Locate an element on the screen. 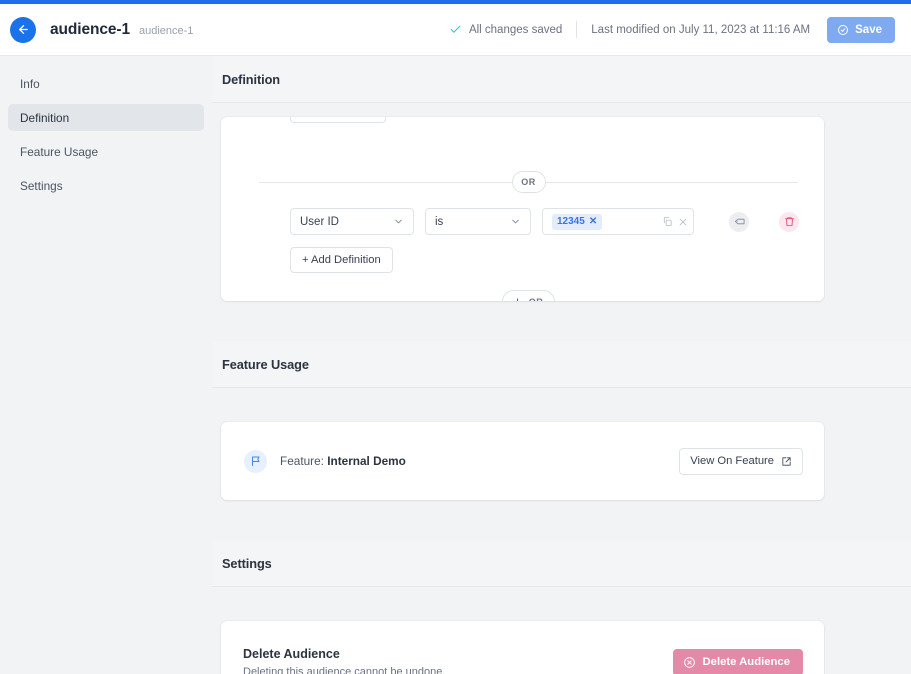 Image resolution: width=911 pixels, height=674 pixels. feature-name: Internal Demo is located at coordinates (366, 461).